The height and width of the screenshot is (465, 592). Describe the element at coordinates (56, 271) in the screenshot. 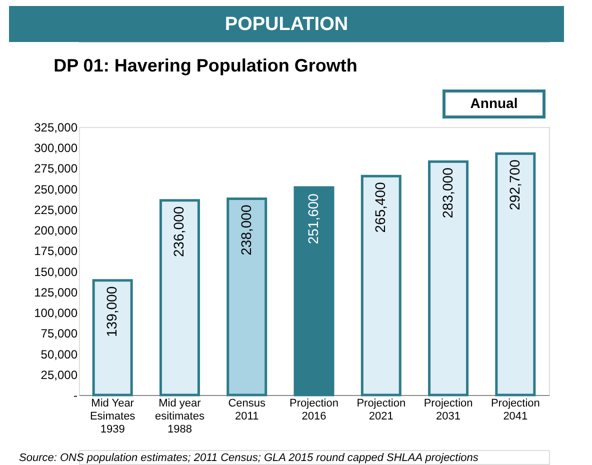

I see `y-tick-label: 150,000` at that location.